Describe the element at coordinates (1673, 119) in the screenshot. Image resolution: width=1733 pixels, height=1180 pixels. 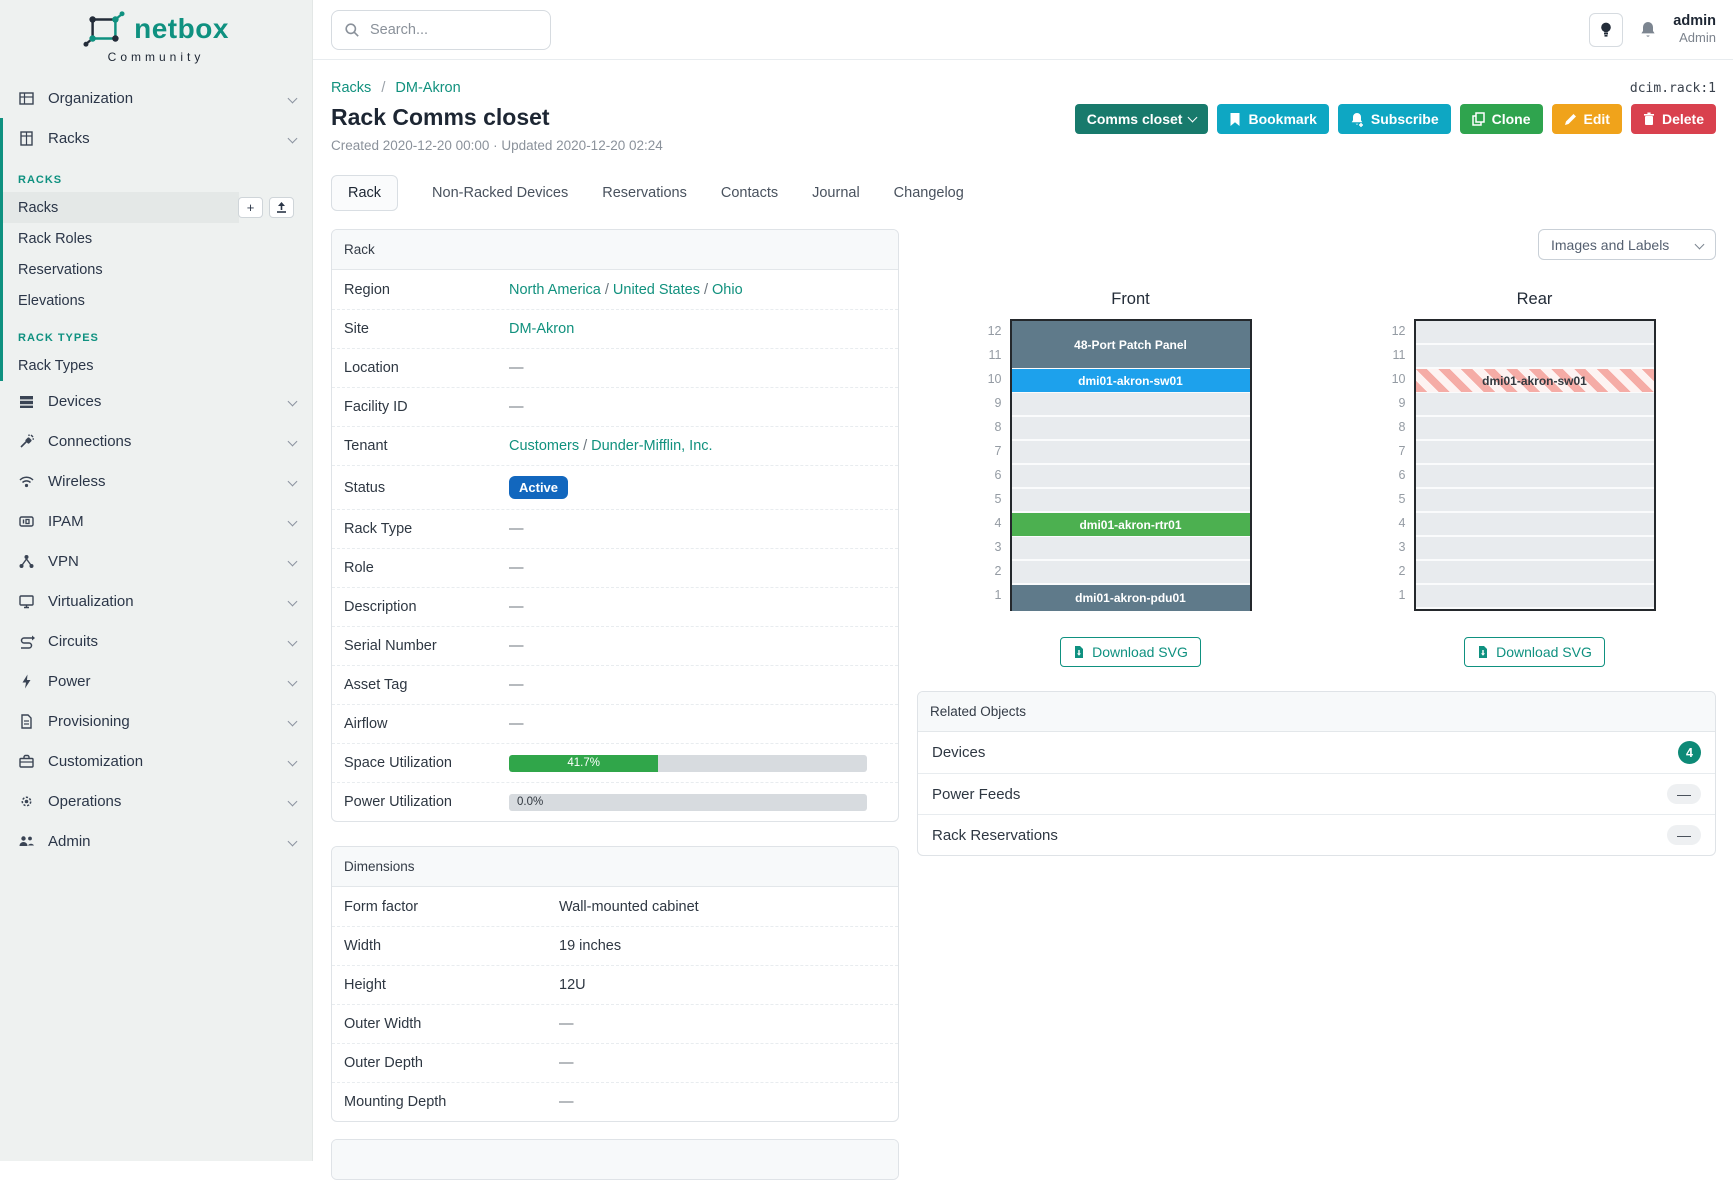
I see `delete-button: Delete` at that location.